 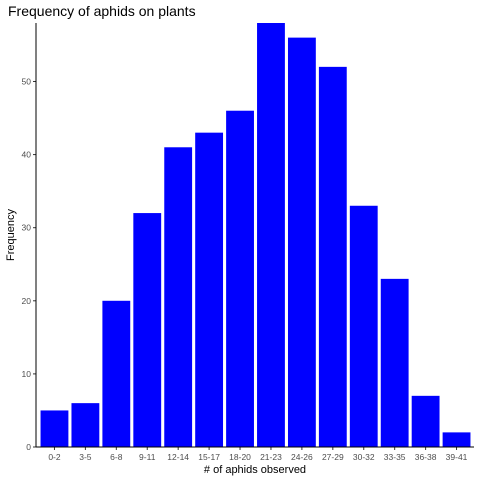 What do you see at coordinates (27, 155) in the screenshot?
I see `y-tick-label: 40` at bounding box center [27, 155].